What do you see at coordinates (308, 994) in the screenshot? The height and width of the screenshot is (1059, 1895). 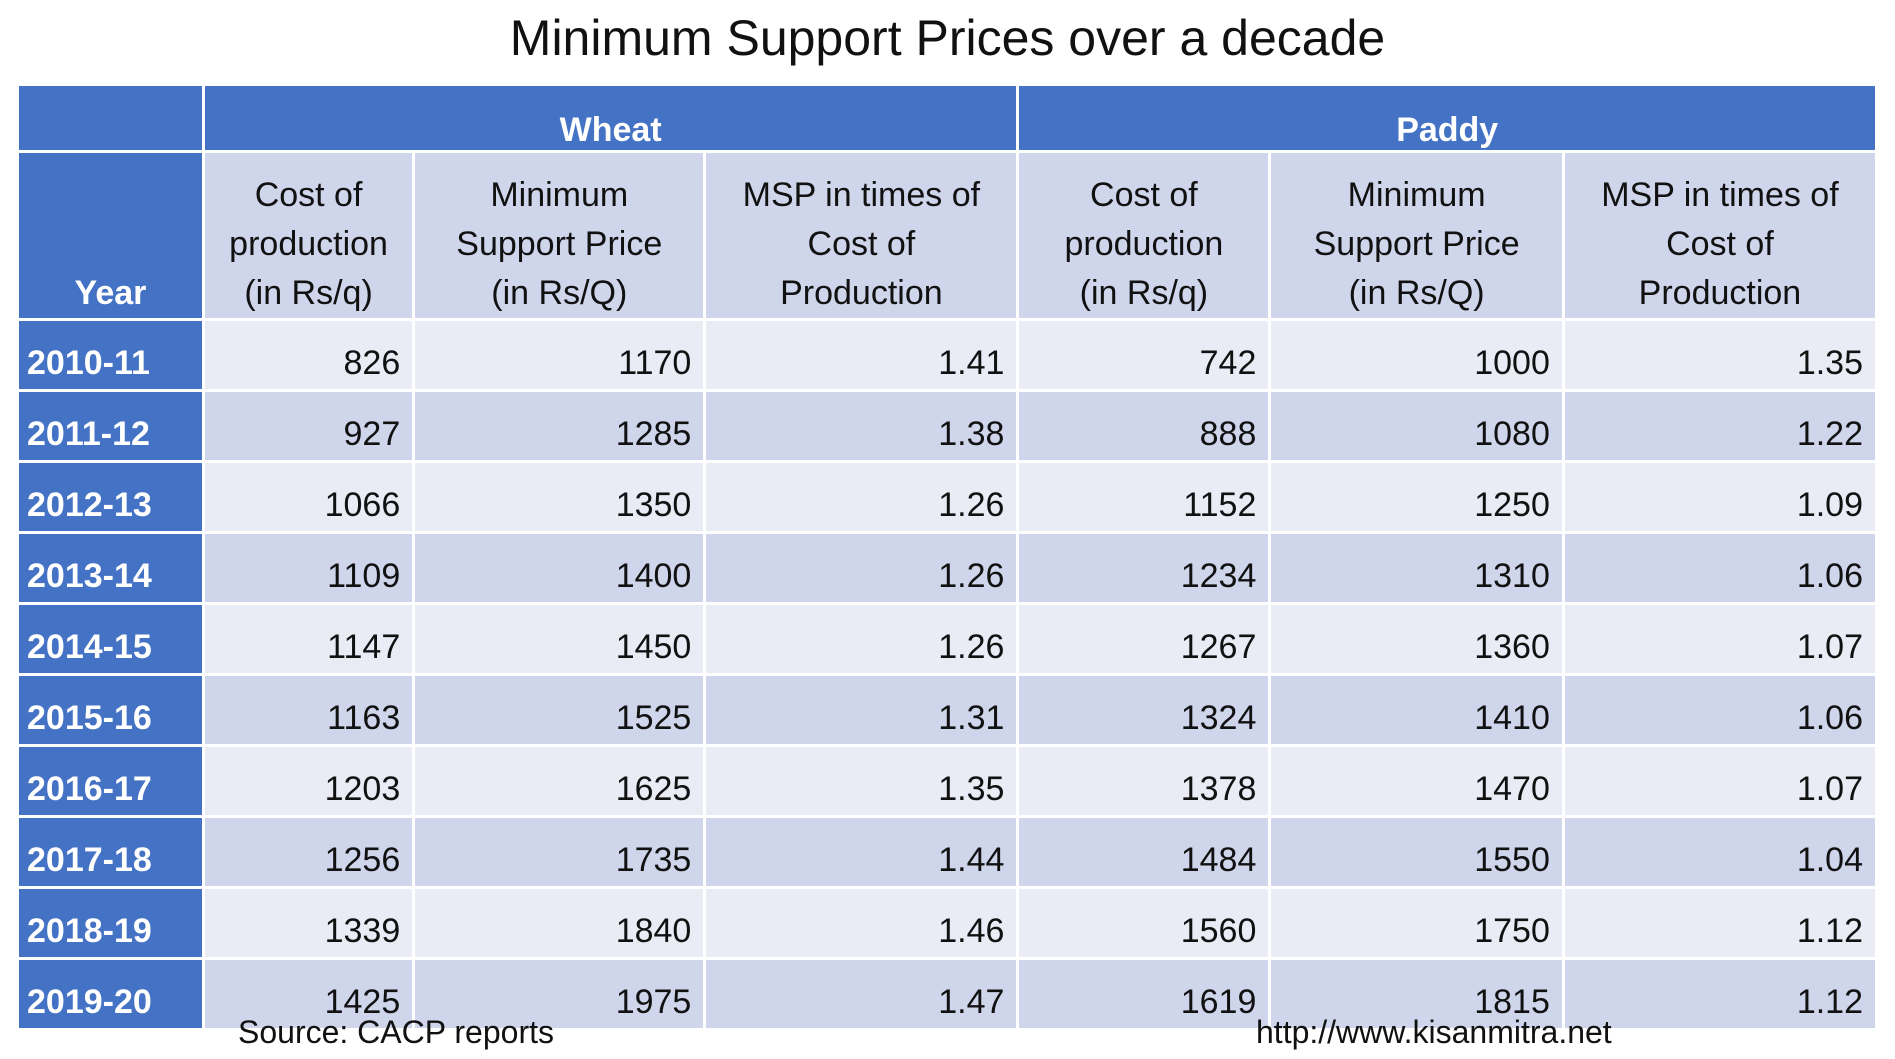 I see `wheat-cost-cell: 1425` at bounding box center [308, 994].